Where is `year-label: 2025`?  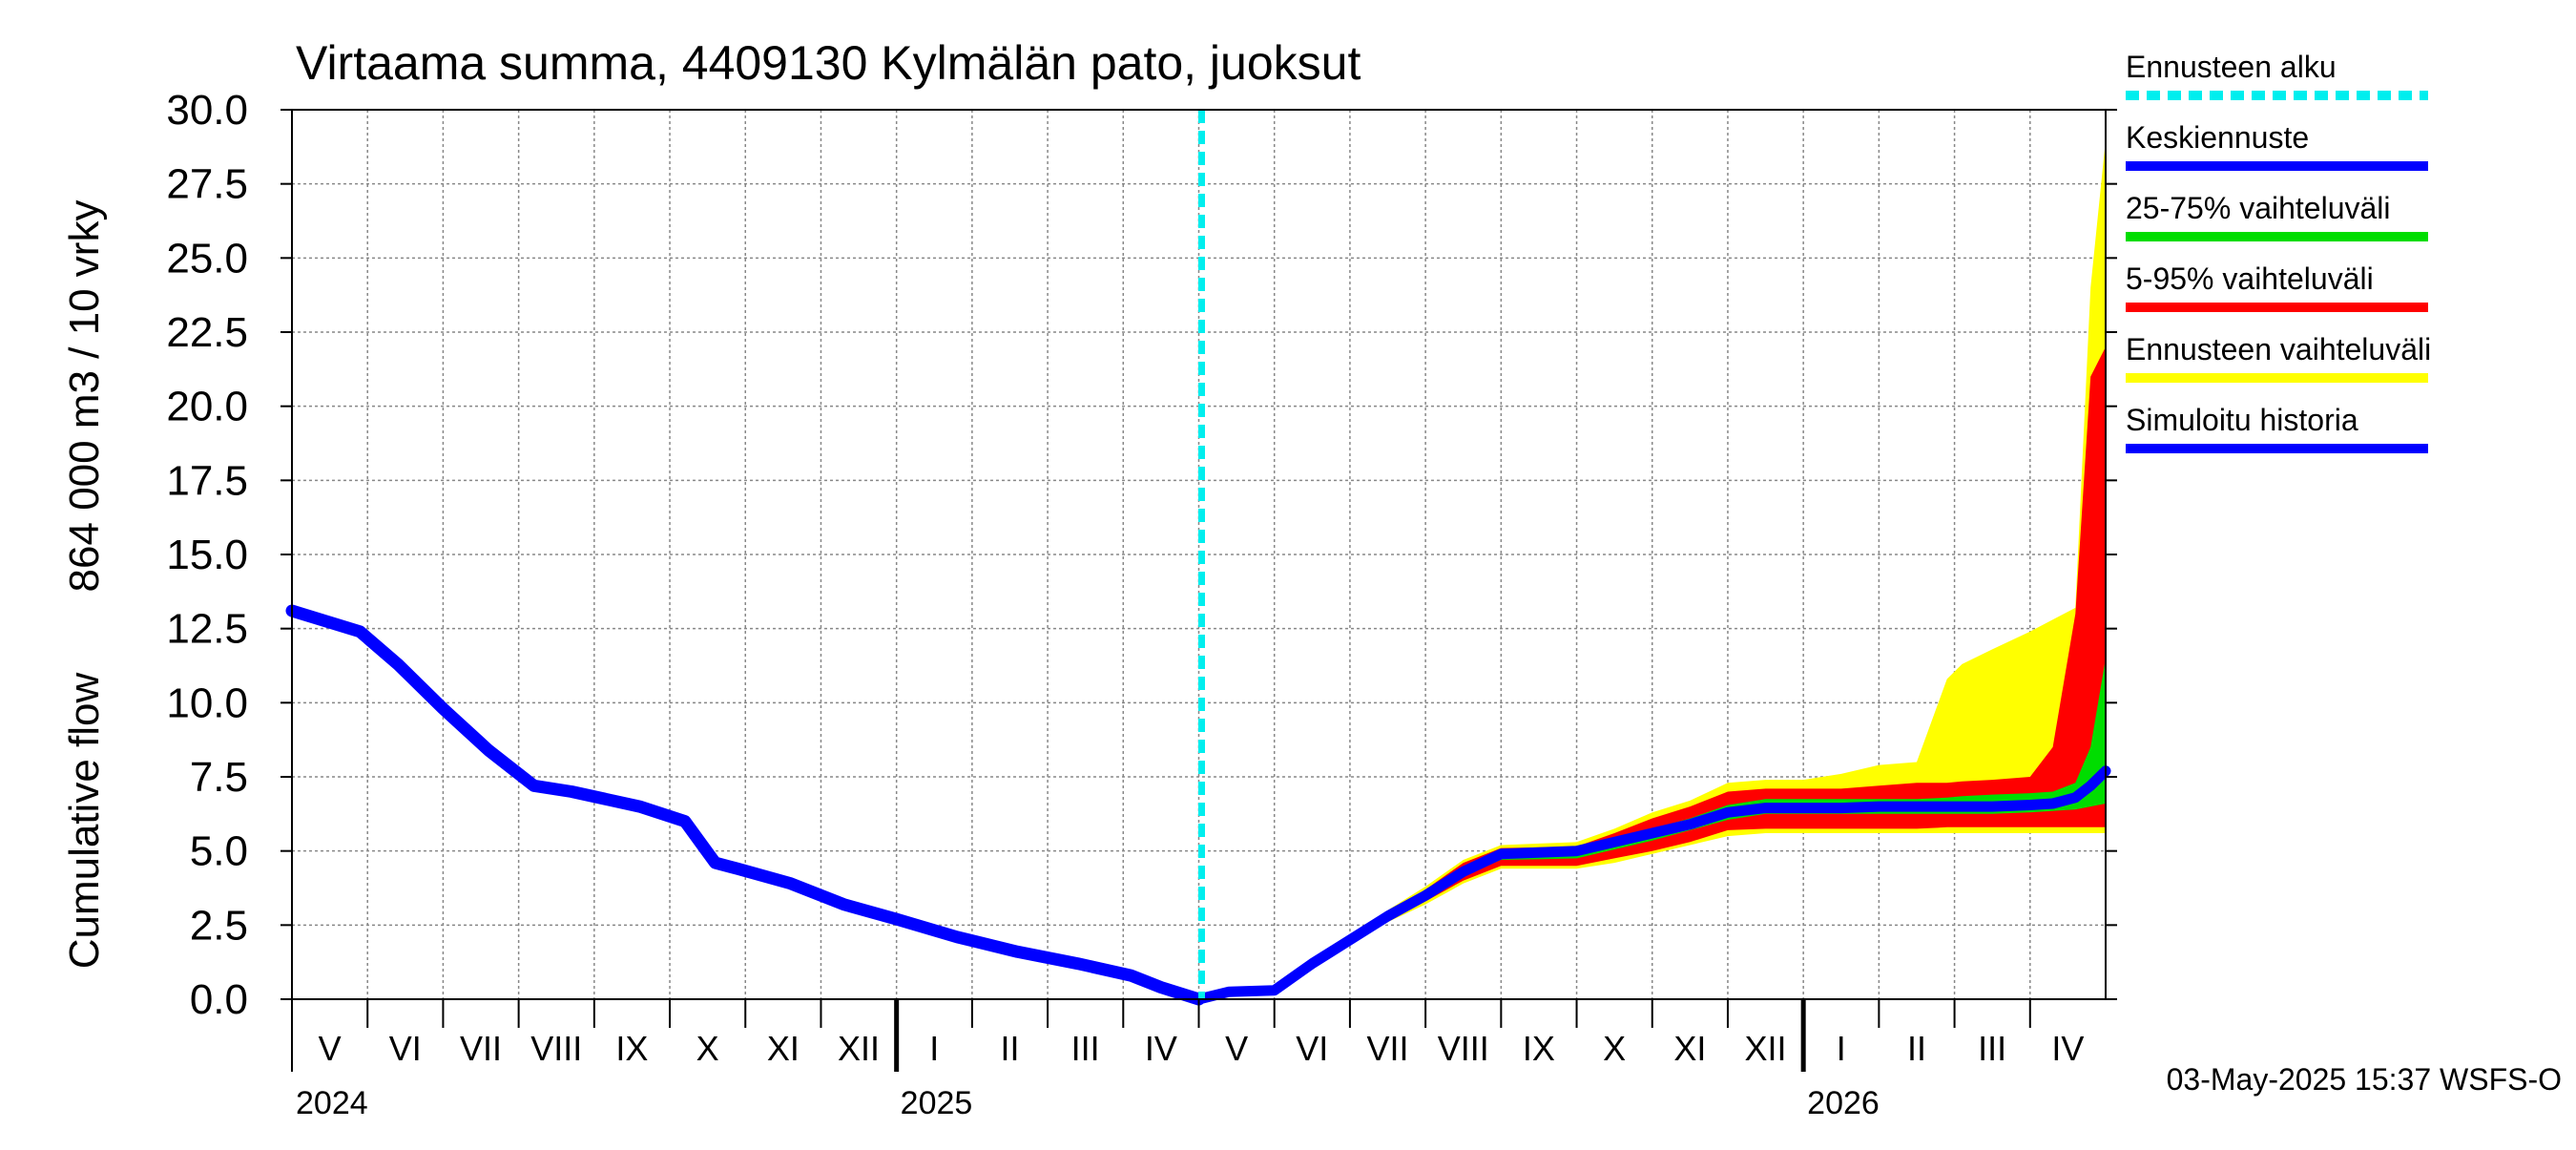
year-label: 2025 is located at coordinates (937, 1103).